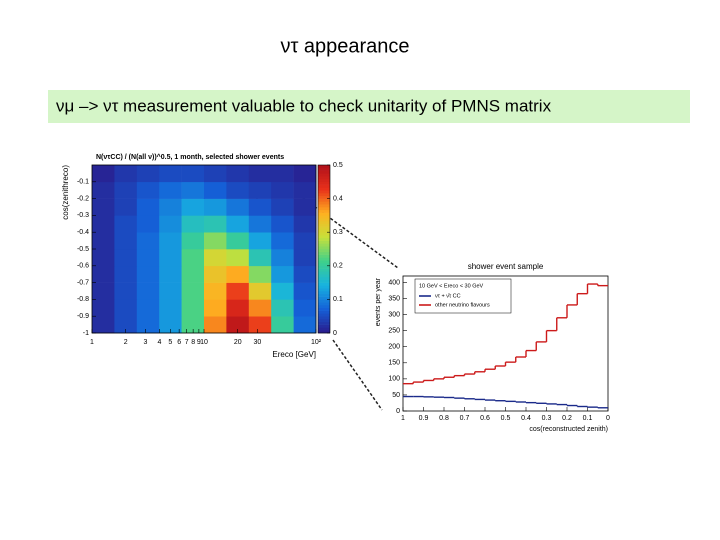  What do you see at coordinates (83, 215) in the screenshot?
I see `y-tick-label: -0.3` at bounding box center [83, 215].